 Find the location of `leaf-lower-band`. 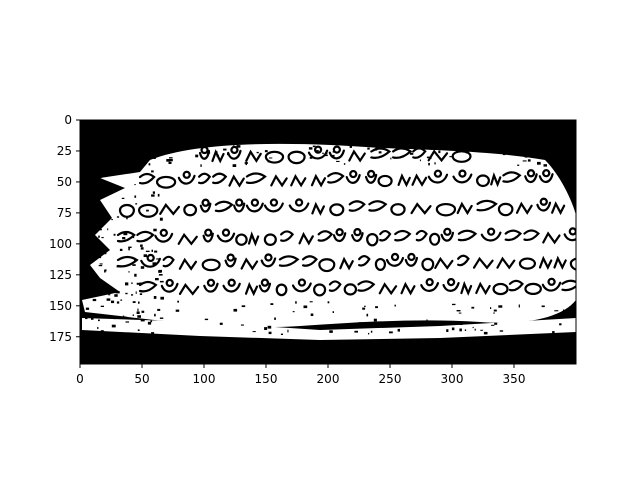

leaf-lower-band is located at coordinates (329, 329).